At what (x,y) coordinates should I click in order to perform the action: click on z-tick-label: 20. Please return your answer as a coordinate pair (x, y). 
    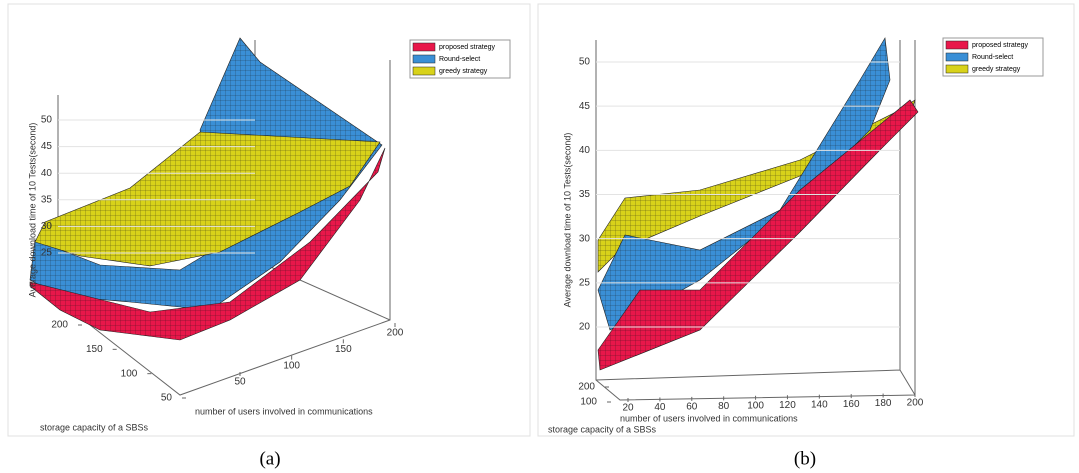
    Looking at the image, I should click on (585, 327).